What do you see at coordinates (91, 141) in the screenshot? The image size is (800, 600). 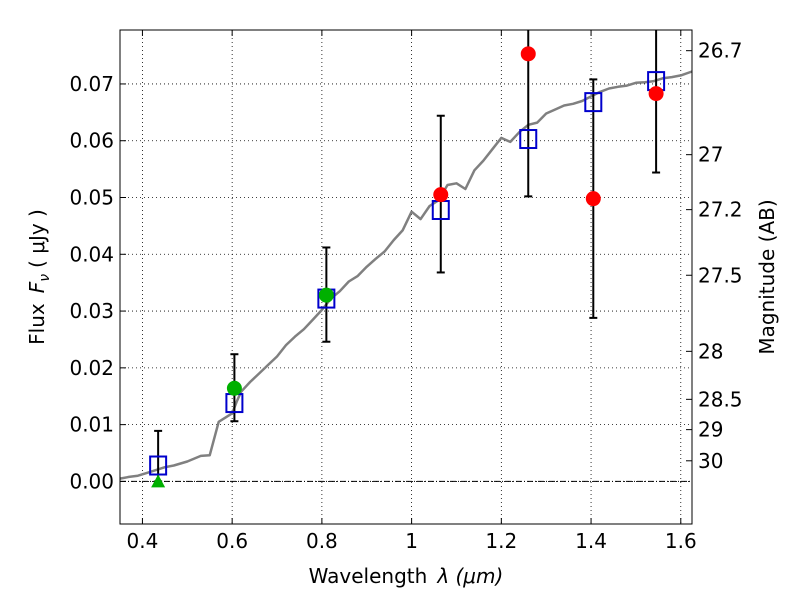 I see `y-tick-label: 0.06` at bounding box center [91, 141].